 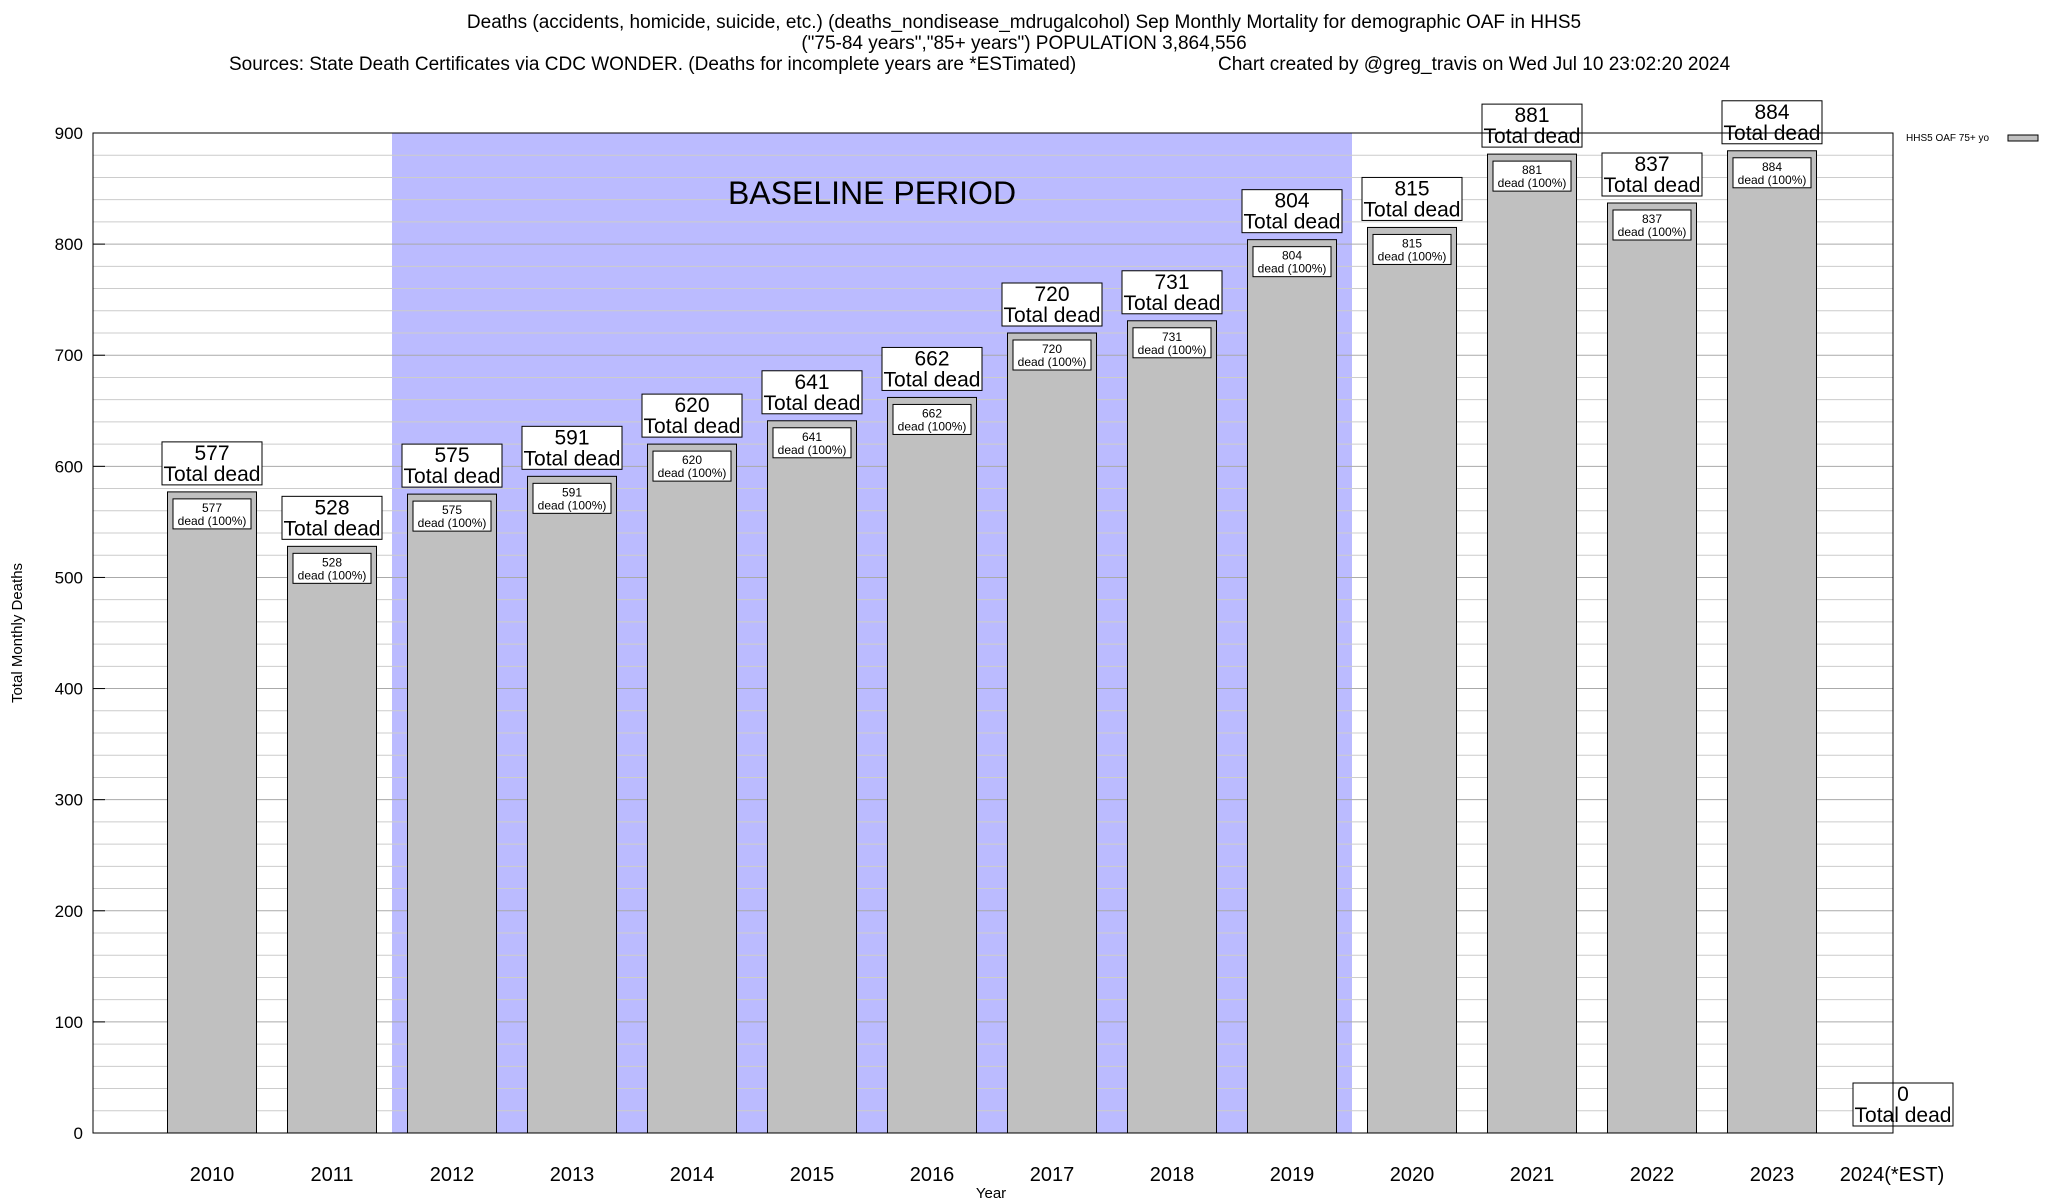 I want to click on bar-top-value-label: 662, so click(x=931, y=358).